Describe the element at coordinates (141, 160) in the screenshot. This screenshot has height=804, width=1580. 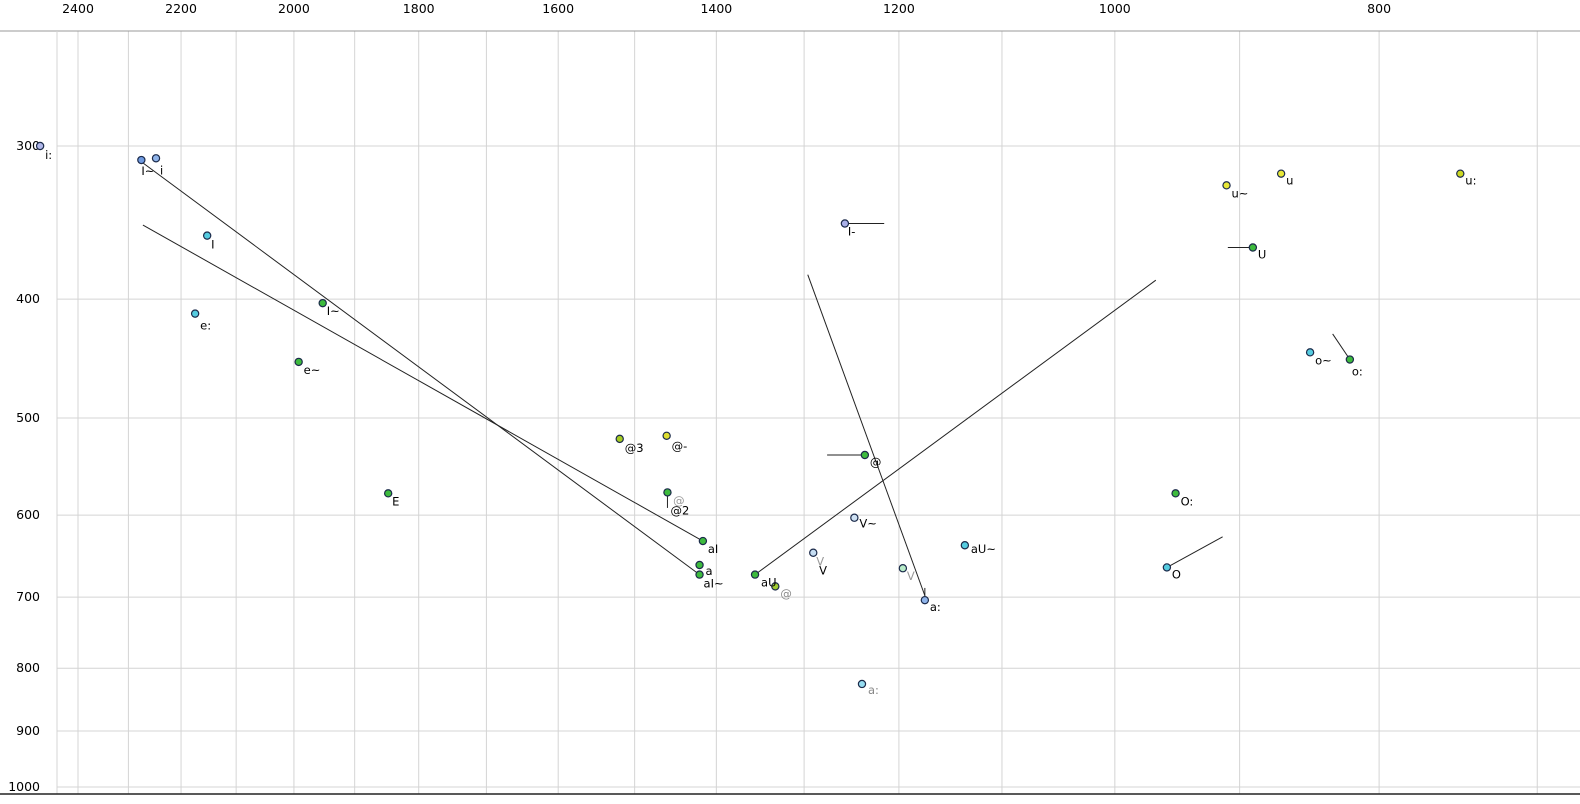
I see `vowel-point-I~-1` at that location.